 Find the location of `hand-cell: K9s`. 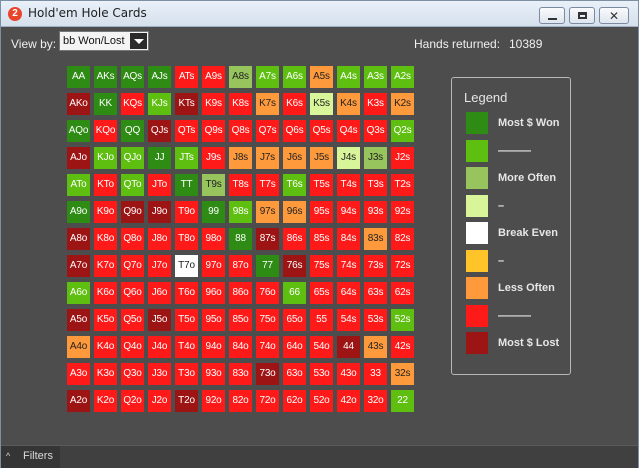

hand-cell: K9s is located at coordinates (213, 104).